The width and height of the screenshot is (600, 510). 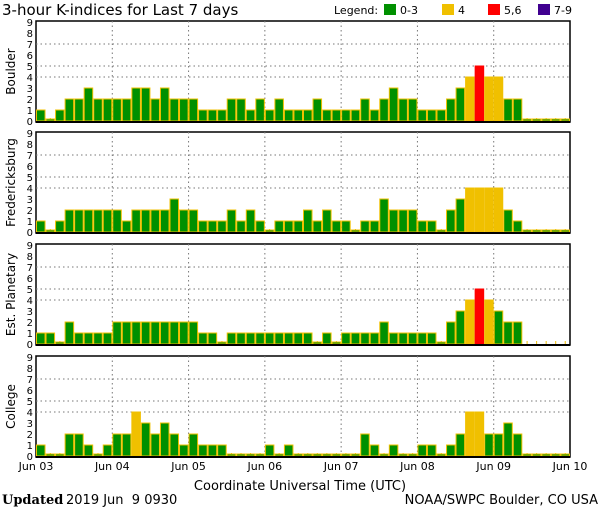 What do you see at coordinates (493, 466) in the screenshot?
I see `x-tick-label: Jun 09` at bounding box center [493, 466].